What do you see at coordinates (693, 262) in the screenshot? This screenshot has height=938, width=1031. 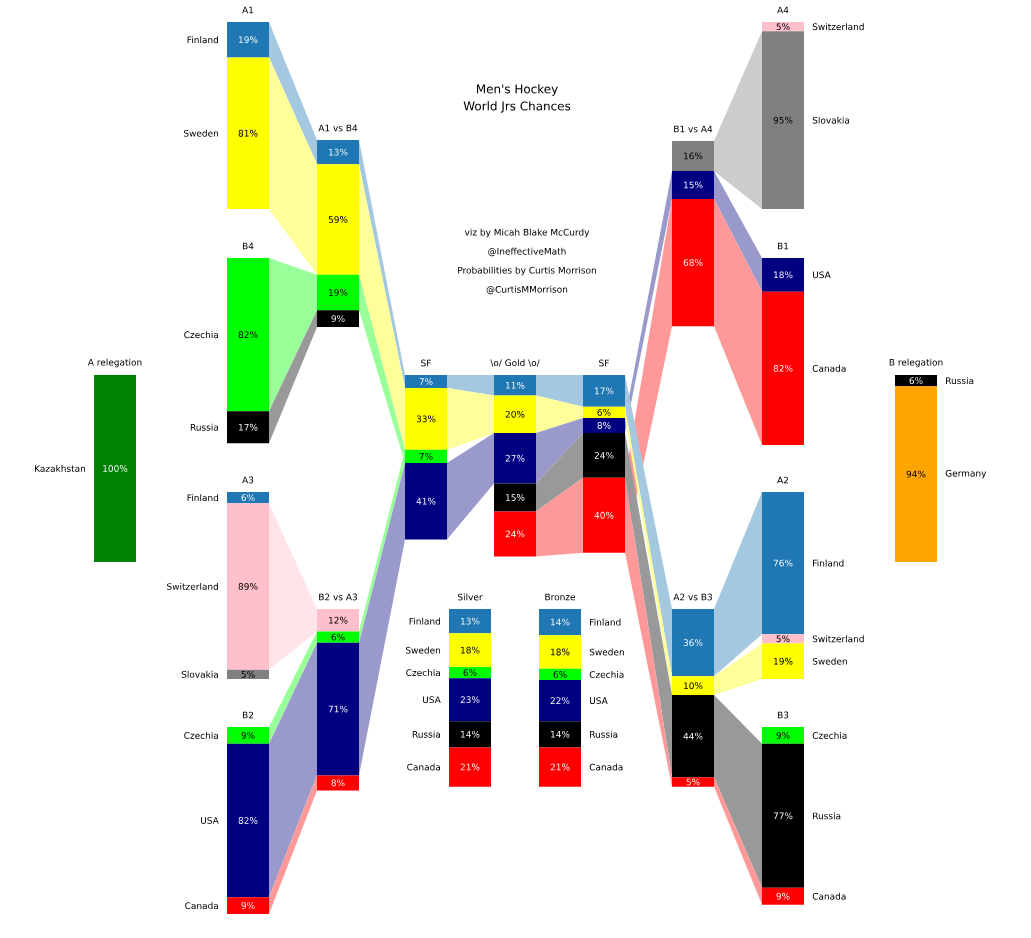 I see `data-label: 68%` at bounding box center [693, 262].